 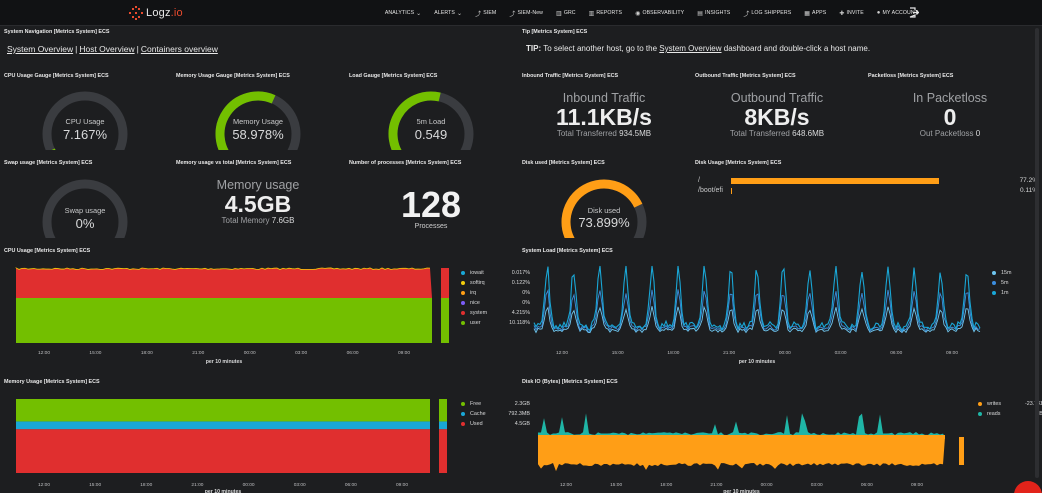 I want to click on logo: Logz.io, so click(x=156, y=13).